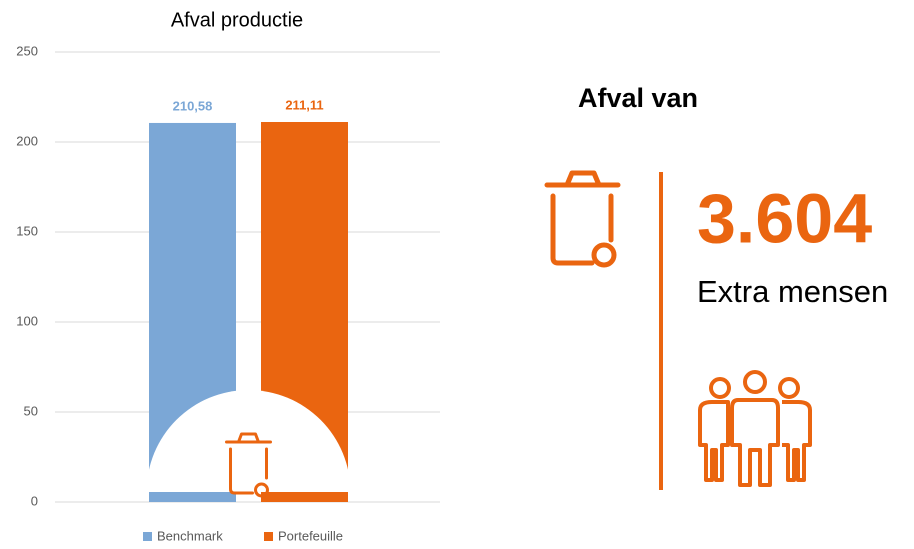 The height and width of the screenshot is (549, 914). I want to click on y-tick-label: 100, so click(27, 320).